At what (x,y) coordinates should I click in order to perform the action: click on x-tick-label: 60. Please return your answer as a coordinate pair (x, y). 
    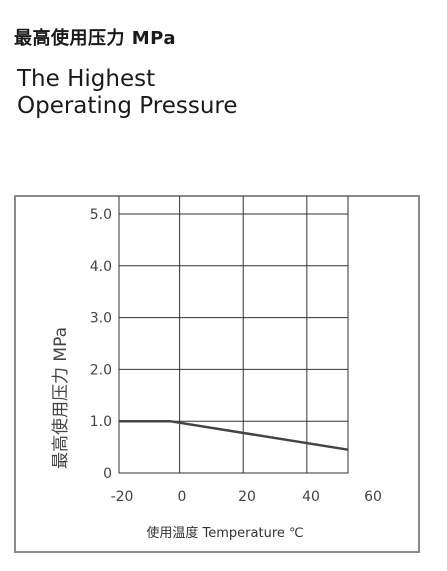
    Looking at the image, I should click on (373, 497).